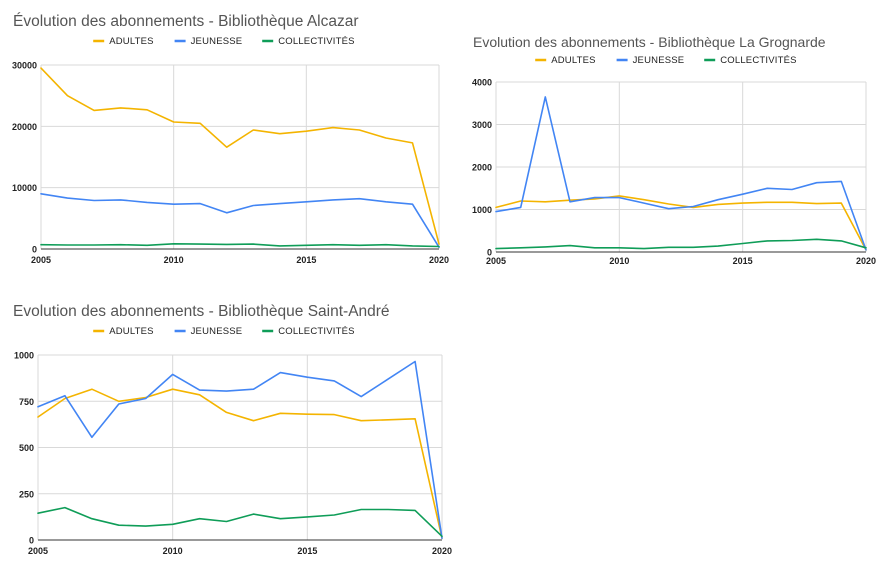 The height and width of the screenshot is (570, 879). Describe the element at coordinates (26, 448) in the screenshot. I see `y-tick-label: 500` at that location.